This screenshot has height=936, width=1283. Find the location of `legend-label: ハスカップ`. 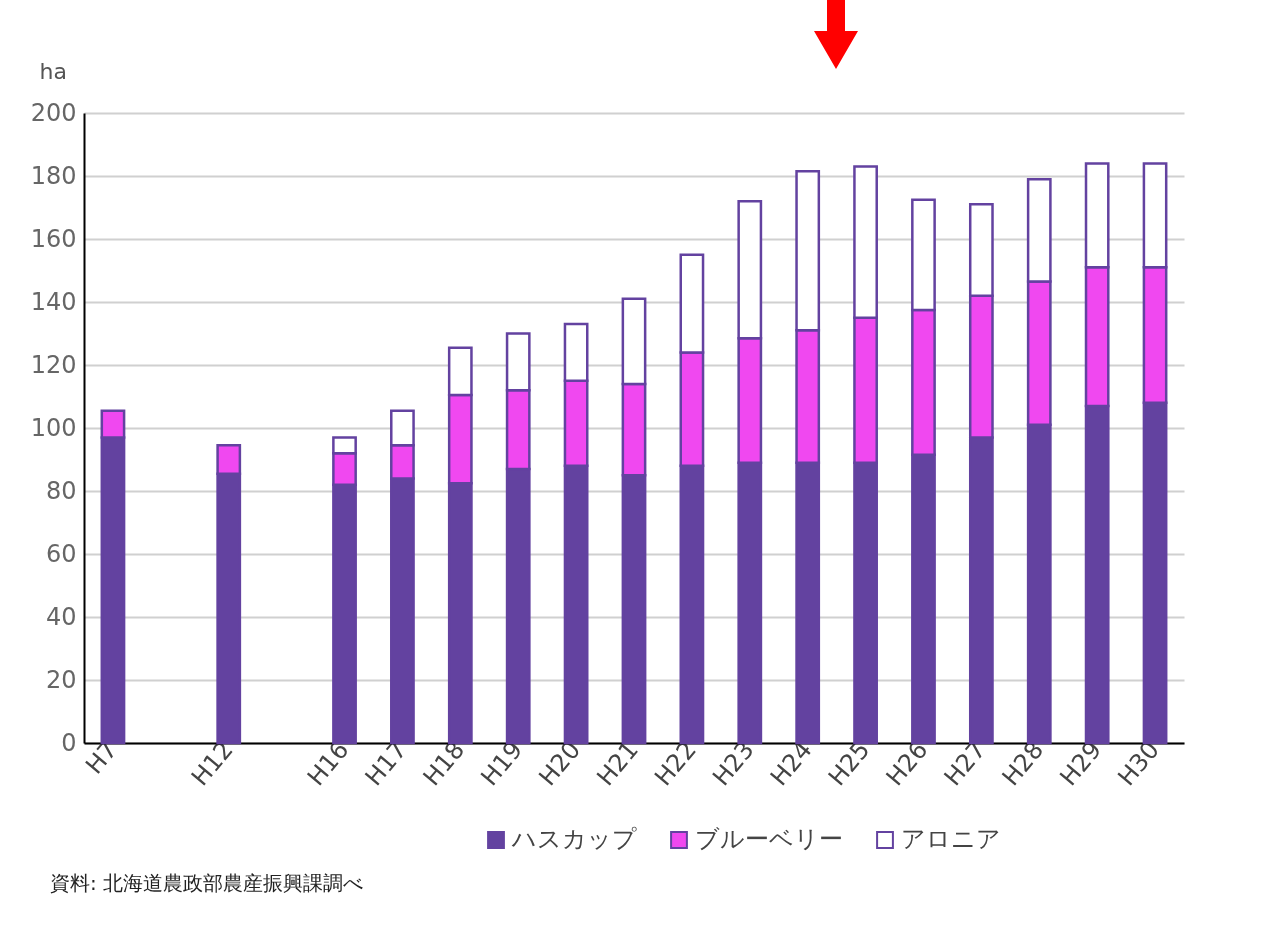

legend-label: ハスカップ is located at coordinates (574, 839).